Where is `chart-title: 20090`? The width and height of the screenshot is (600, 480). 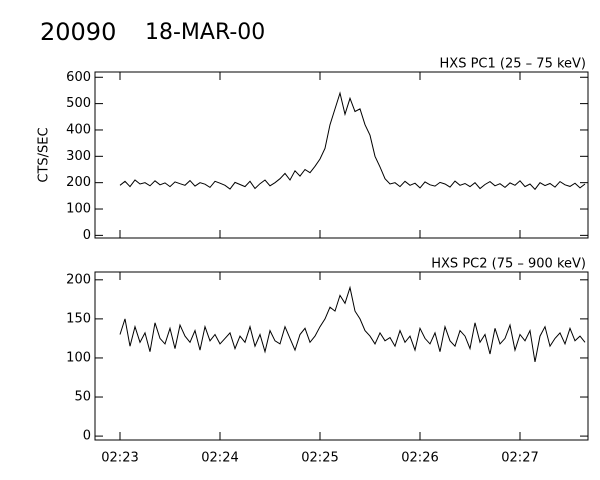
chart-title: 20090 is located at coordinates (78, 32).